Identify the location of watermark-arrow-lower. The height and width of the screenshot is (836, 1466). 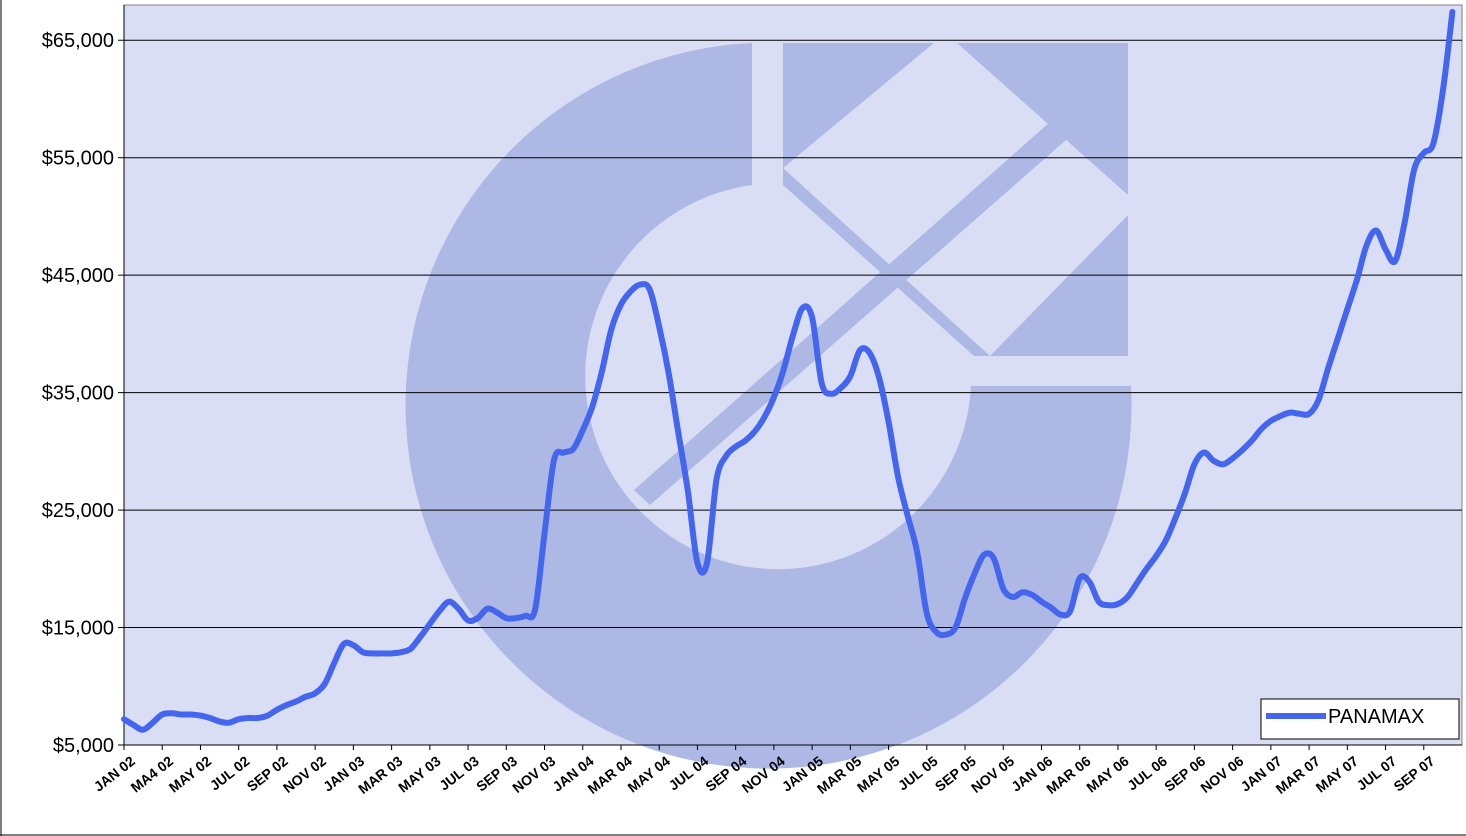
(1059, 285).